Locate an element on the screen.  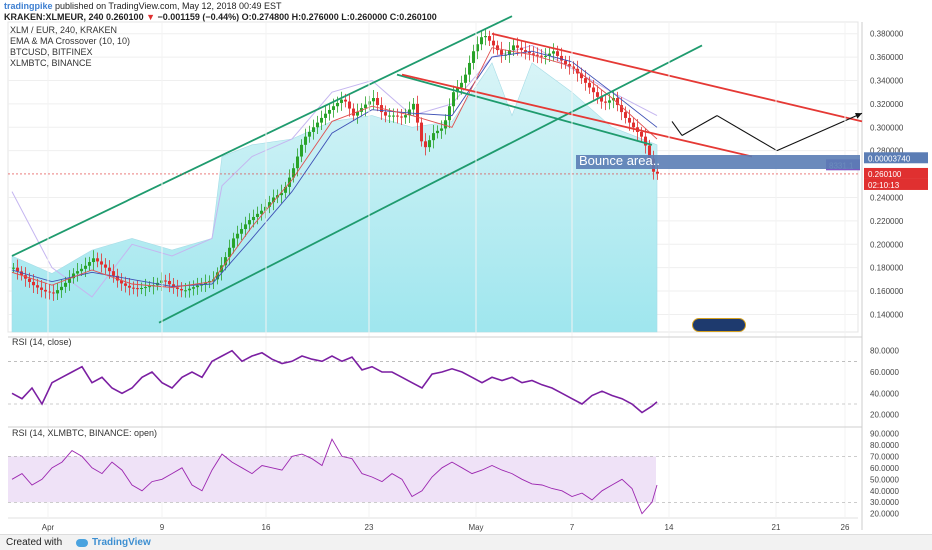
legend-xlmbtc: XLMBTC, BINANCE is located at coordinates (51, 63).